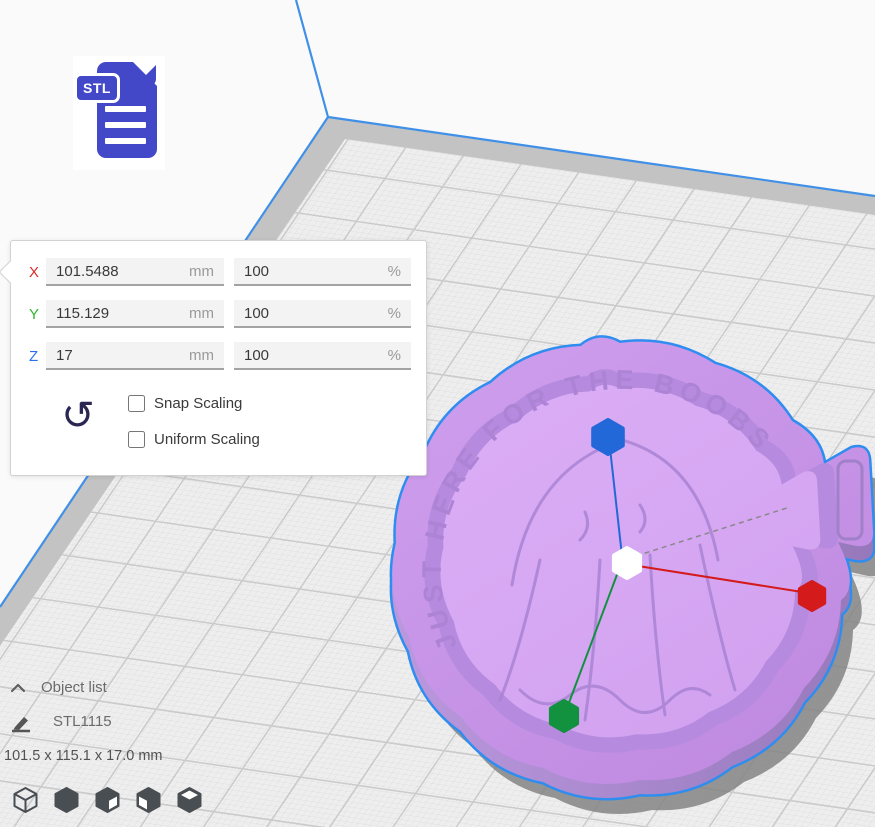 The image size is (875, 827). Describe the element at coordinates (294, 271) in the screenshot. I see `x-percent-input` at that location.